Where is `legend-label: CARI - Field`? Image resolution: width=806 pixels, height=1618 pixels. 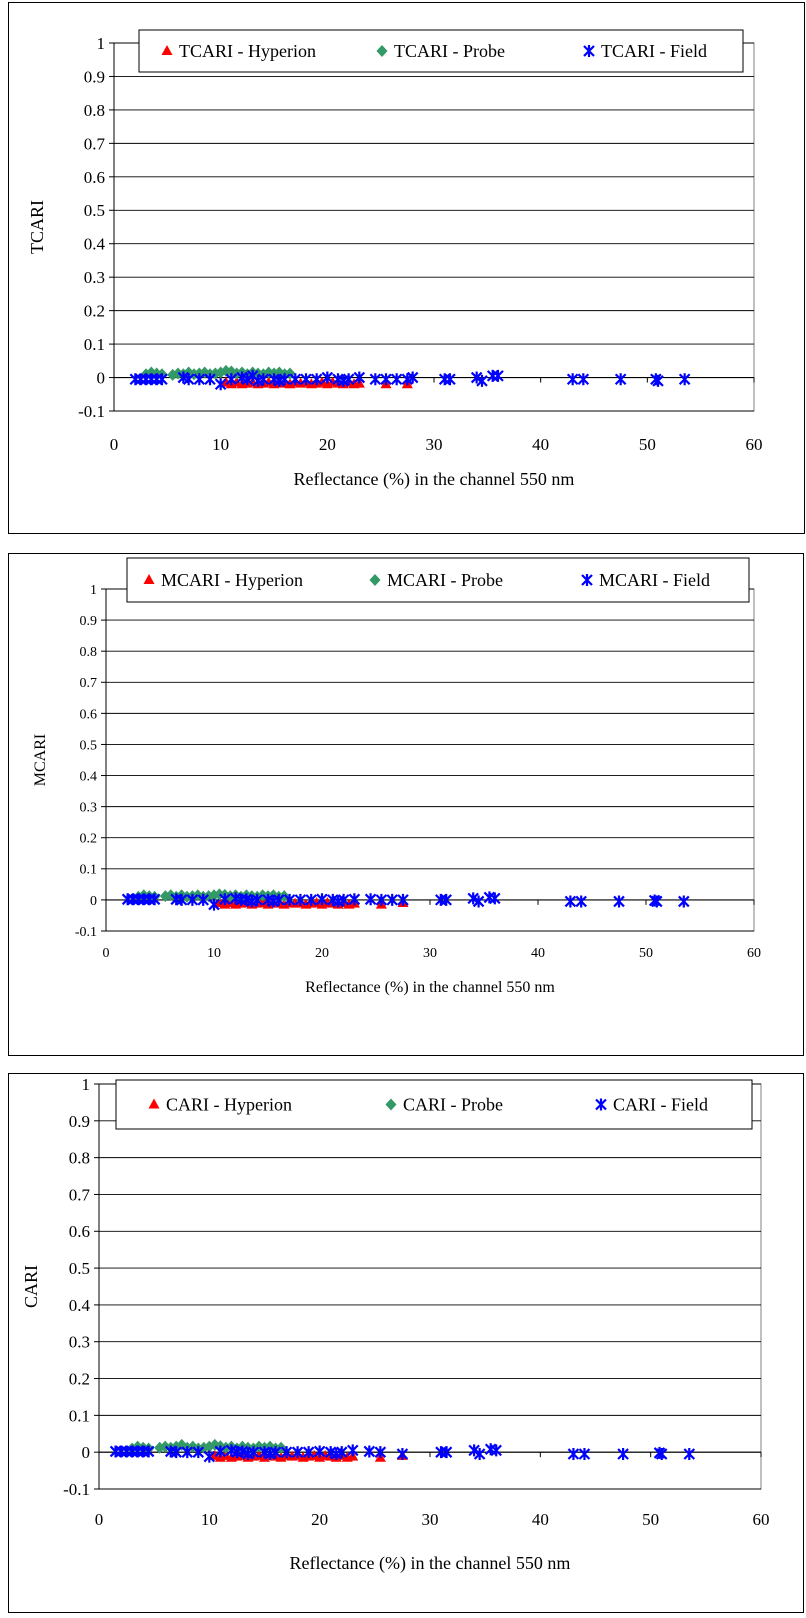
legend-label: CARI - Field is located at coordinates (660, 1105).